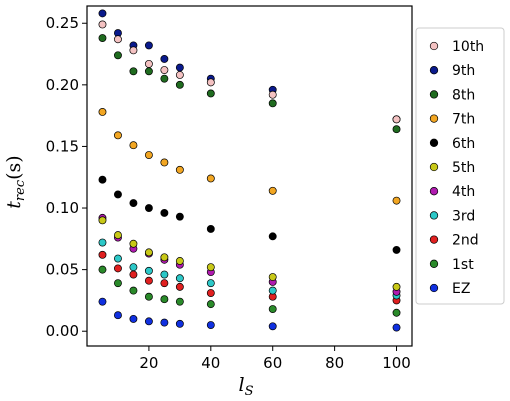 Image resolution: width=510 pixels, height=401 pixels. I want to click on x-axis-ticks: 20 40 60 80 100, so click(275, 359).